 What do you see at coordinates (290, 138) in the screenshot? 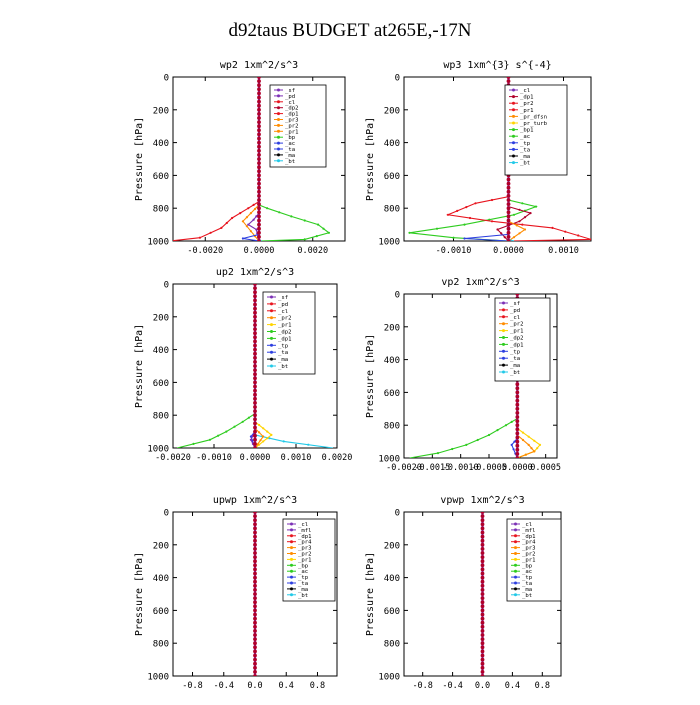
I see `legend-label: _bp` at bounding box center [290, 138].